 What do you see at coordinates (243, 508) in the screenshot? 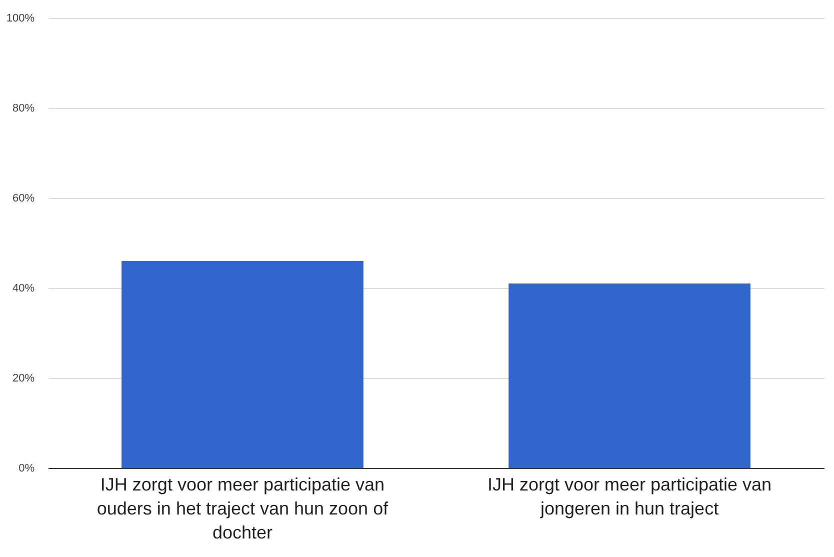
I see `x-tick-label: IJH zorgt voor meer participatie van ouders in het traject van hun zoon of dochter` at bounding box center [243, 508].